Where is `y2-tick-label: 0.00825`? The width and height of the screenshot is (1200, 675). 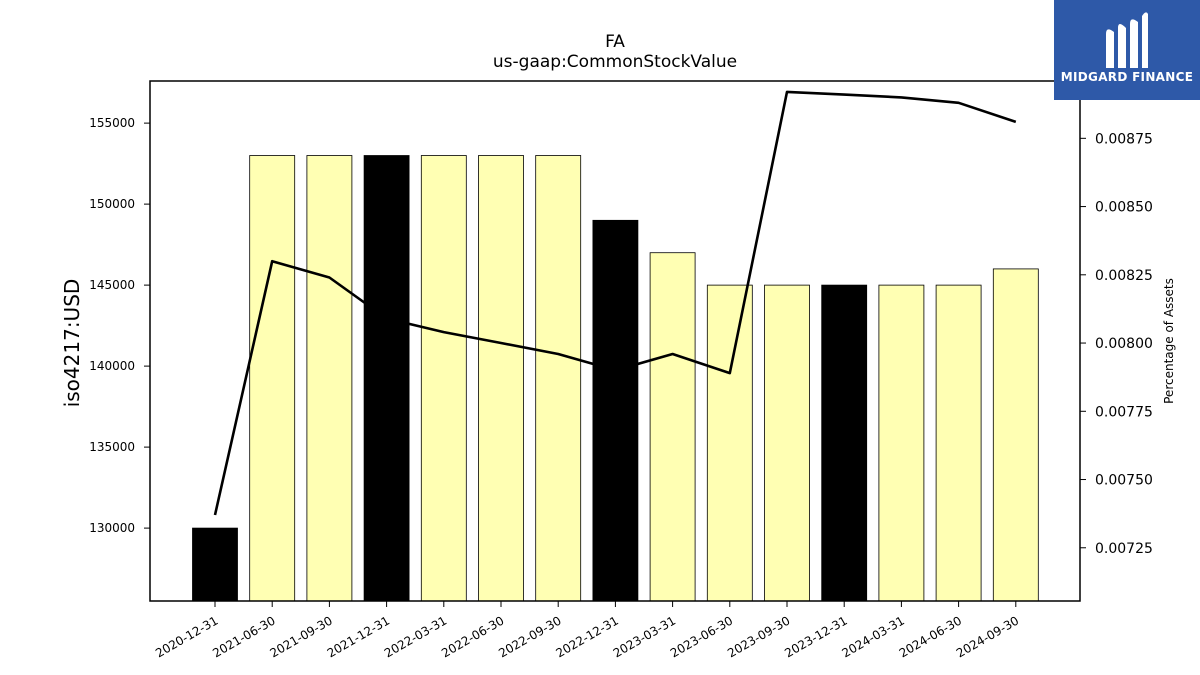
y2-tick-label: 0.00825 is located at coordinates (1124, 276).